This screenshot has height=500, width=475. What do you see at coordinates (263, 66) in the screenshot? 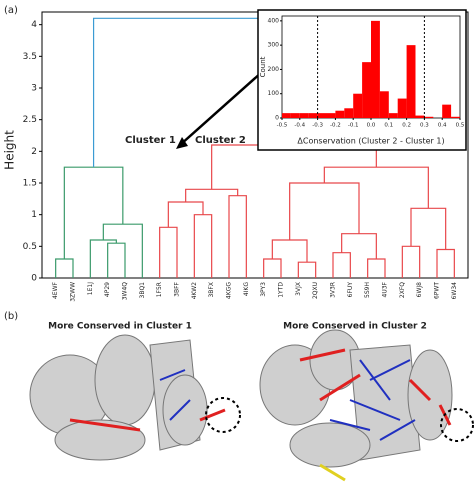
I see `y-axis-label: Count` at bounding box center [263, 66].